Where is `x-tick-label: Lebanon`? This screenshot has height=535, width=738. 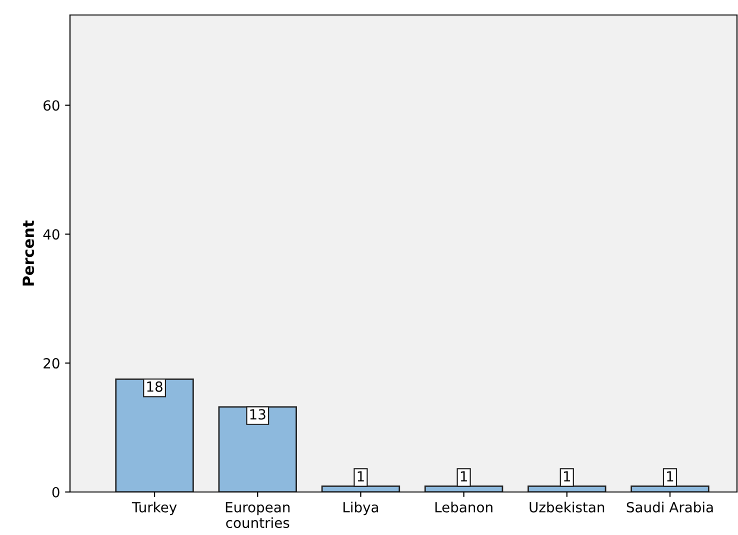
x-tick-label: Lebanon is located at coordinates (463, 507).